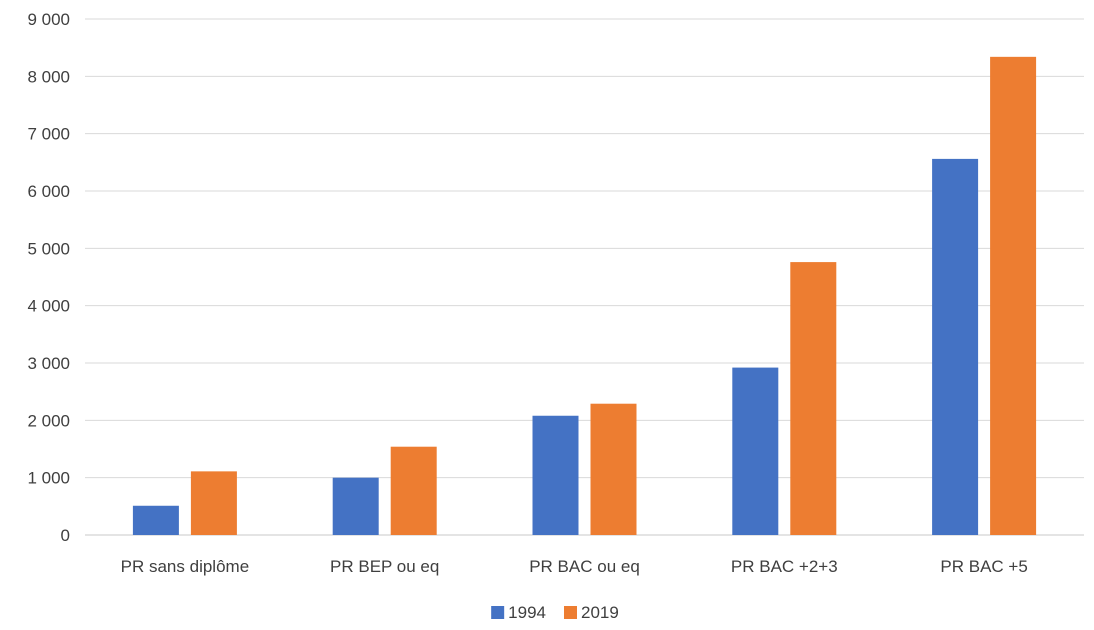 The width and height of the screenshot is (1094, 630). I want to click on x-category-label: PR BEP ou eq, so click(384, 566).